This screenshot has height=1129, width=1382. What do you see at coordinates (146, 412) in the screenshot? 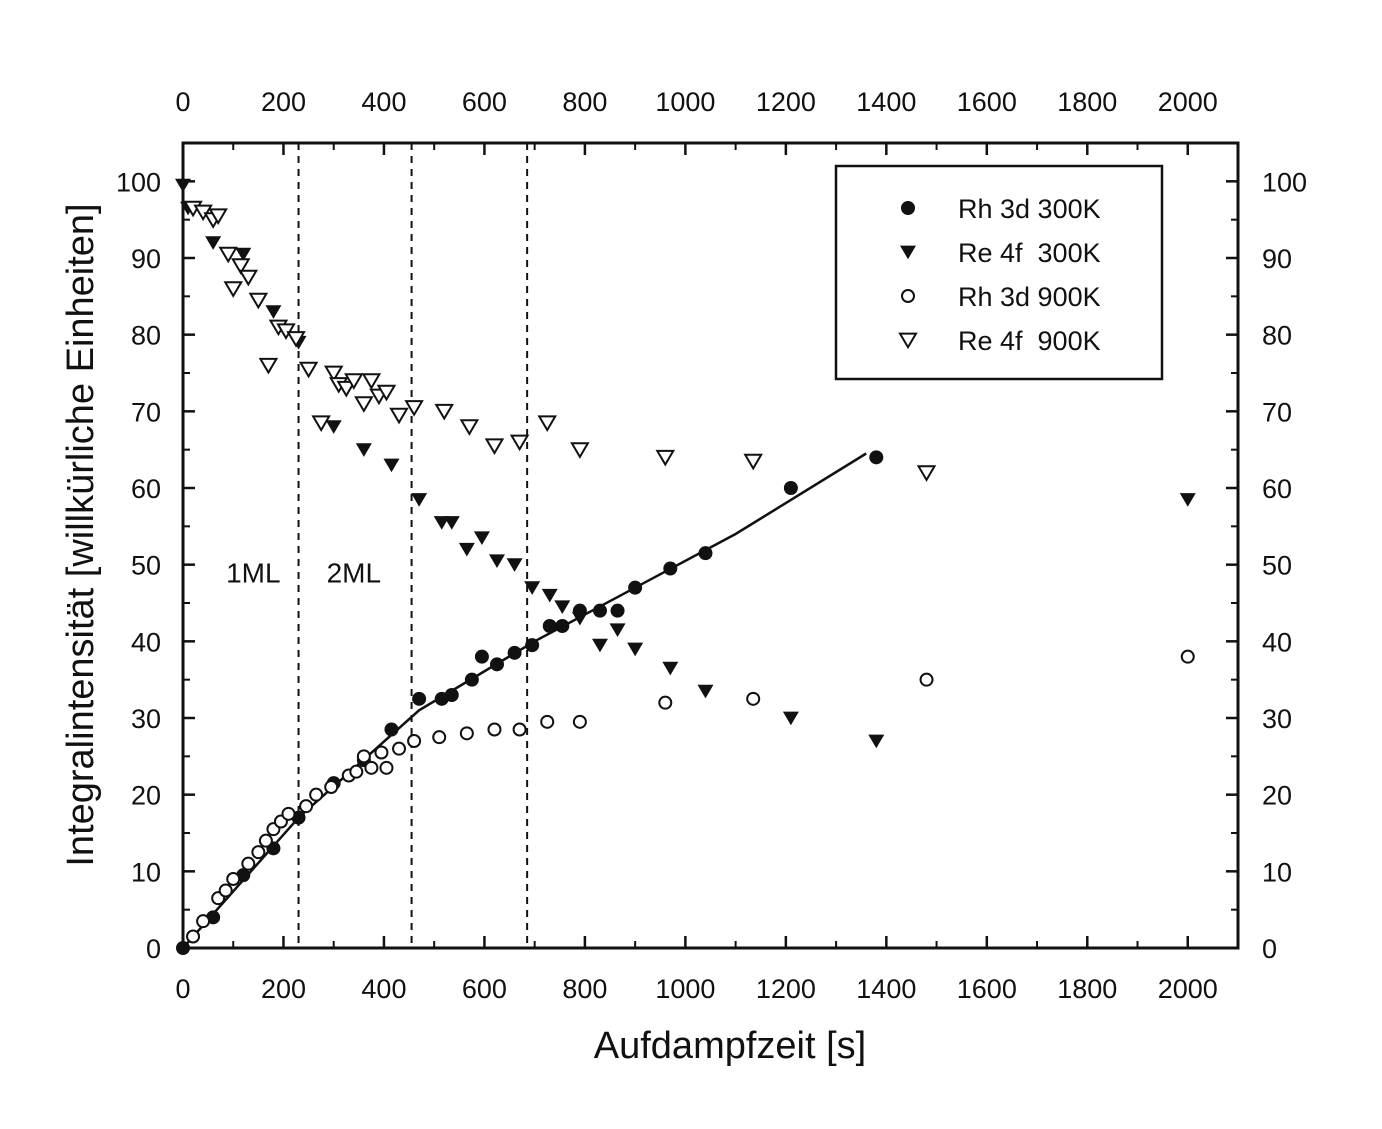
I see `y-tick-label-left: 70` at bounding box center [146, 412].